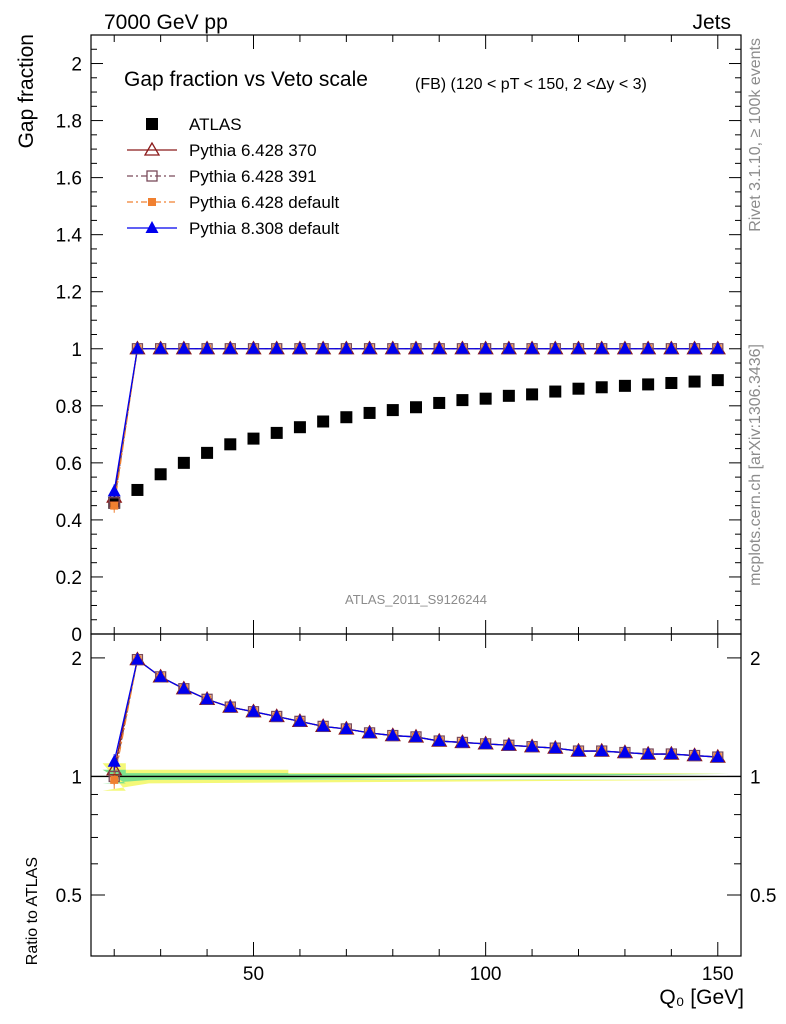  Describe the element at coordinates (69, 896) in the screenshot. I see `ratio-y-tick-label: 0.5` at that location.